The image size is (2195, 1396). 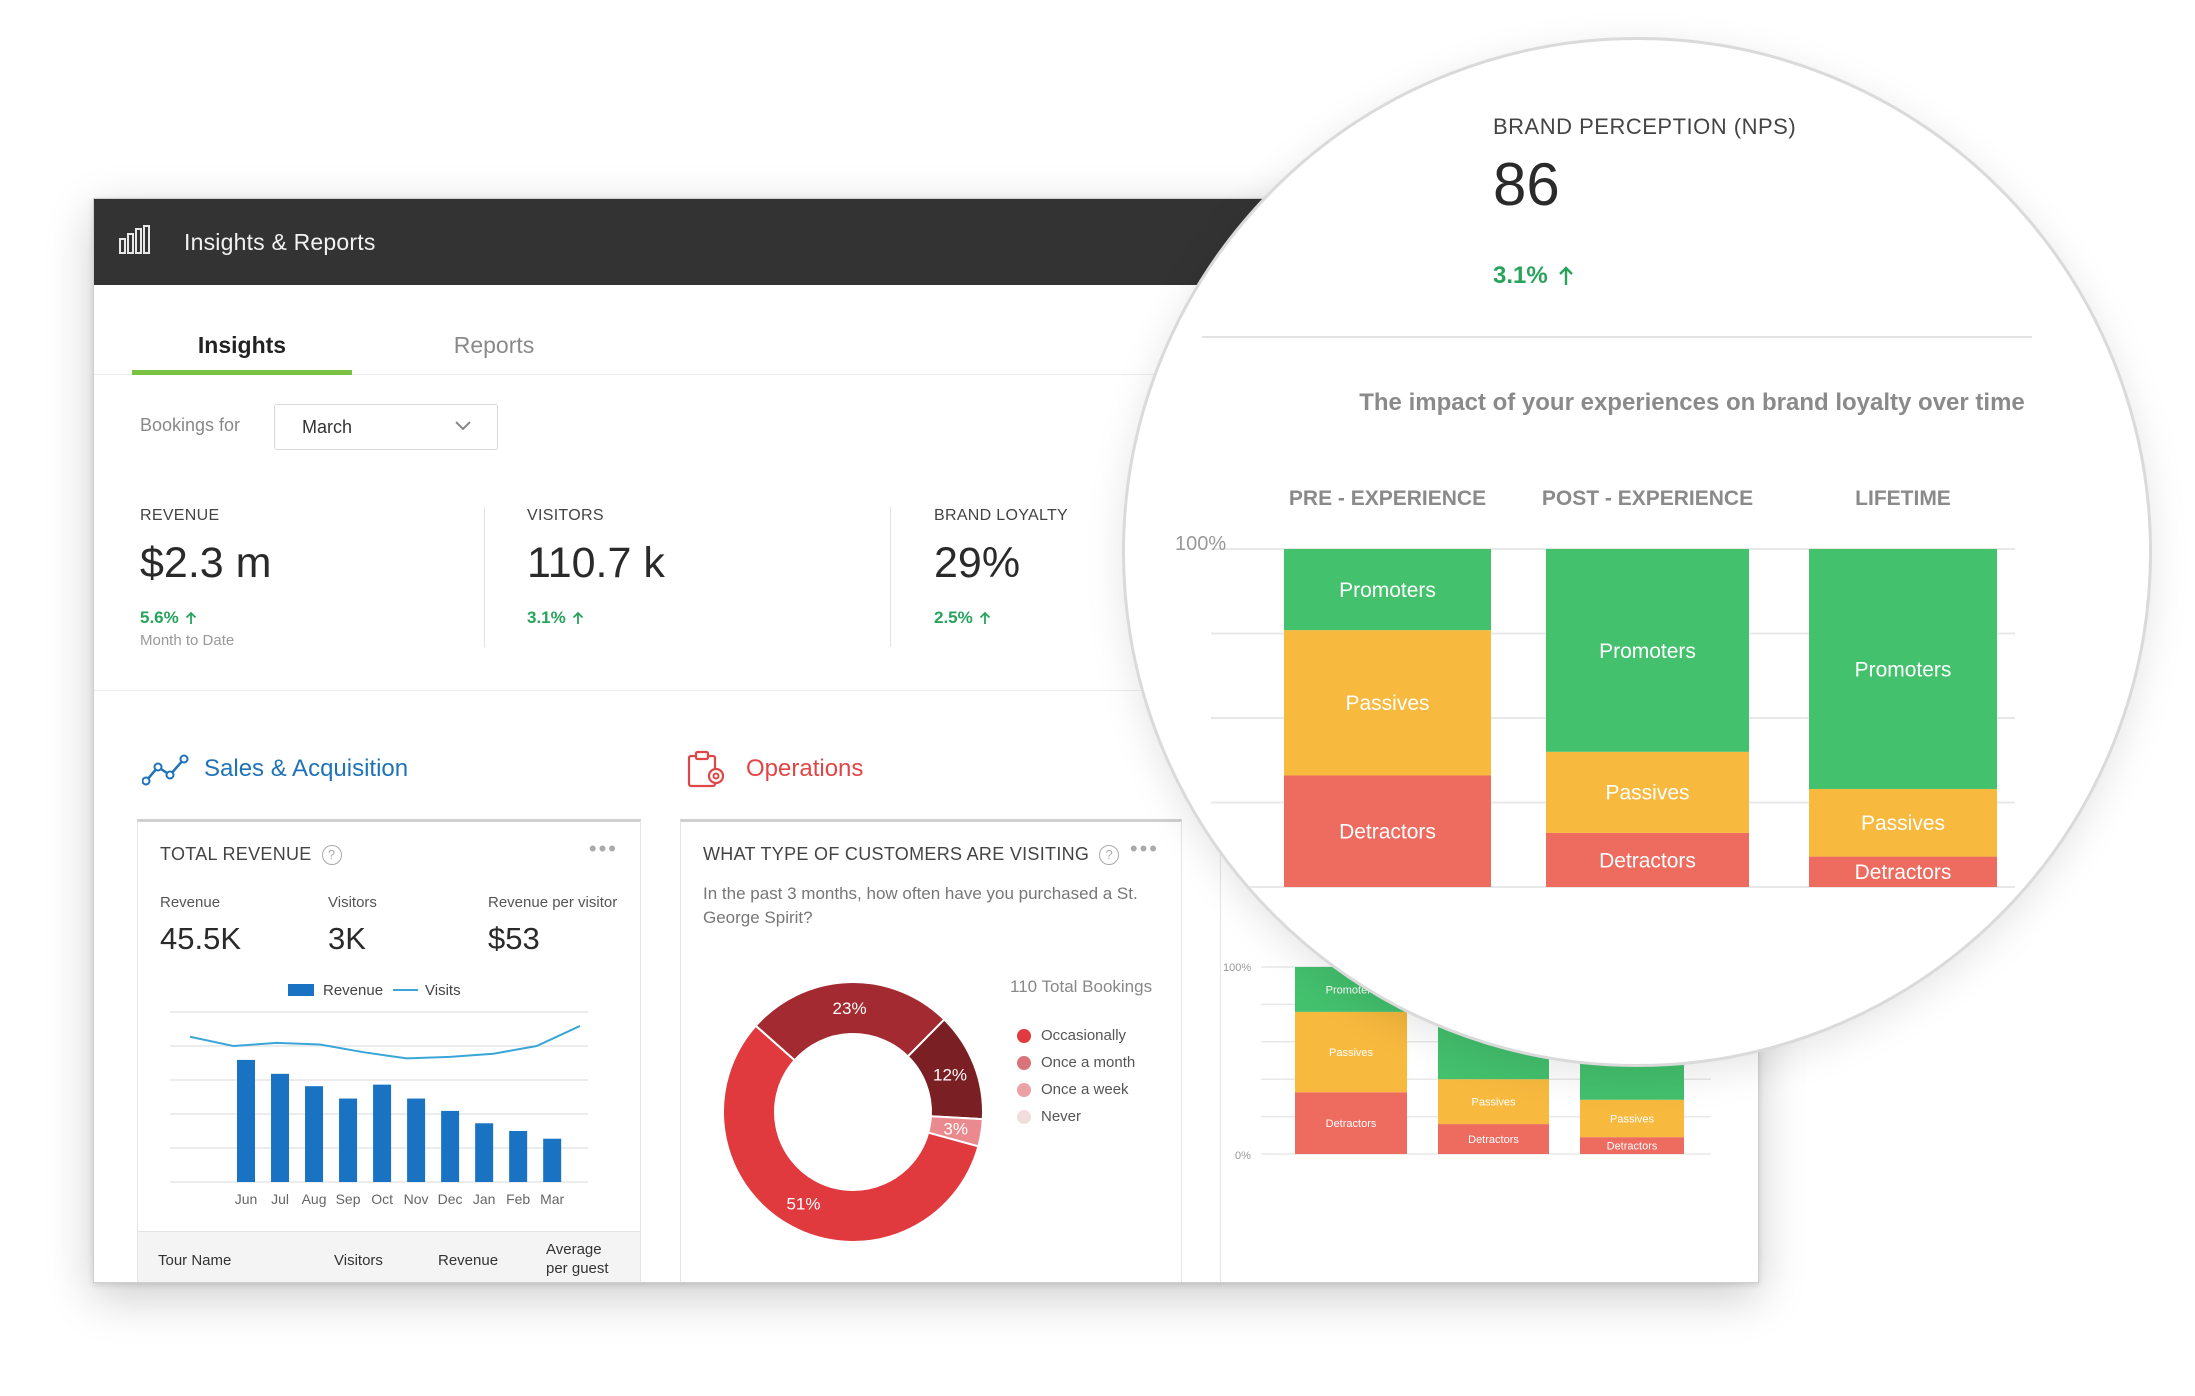 What do you see at coordinates (1903, 498) in the screenshot?
I see `category-label: LIFETIME` at bounding box center [1903, 498].